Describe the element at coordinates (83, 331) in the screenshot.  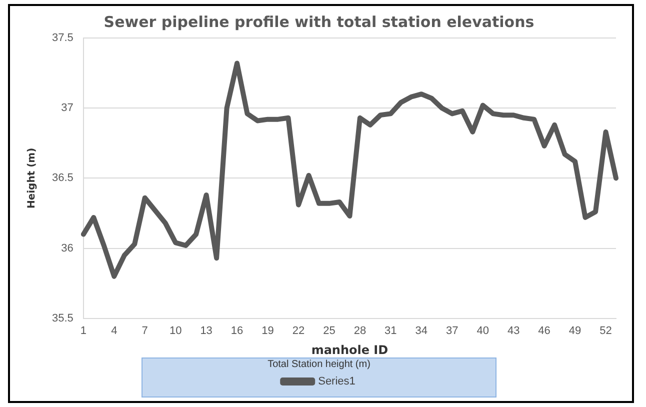
I see `x-tick-label: 1` at that location.